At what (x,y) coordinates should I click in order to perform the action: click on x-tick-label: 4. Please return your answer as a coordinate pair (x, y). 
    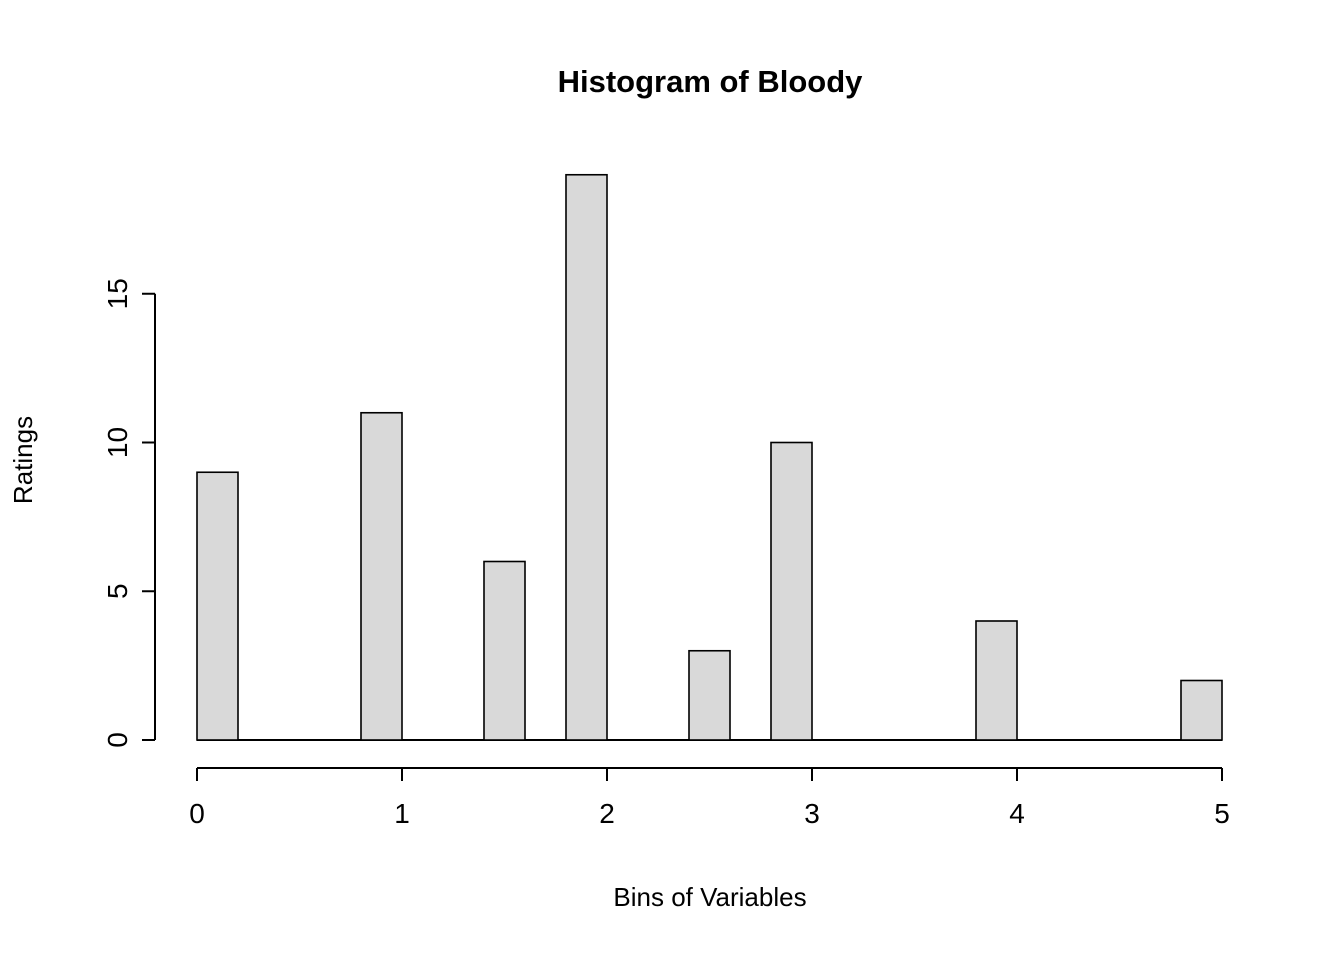
    Looking at the image, I should click on (1017, 813).